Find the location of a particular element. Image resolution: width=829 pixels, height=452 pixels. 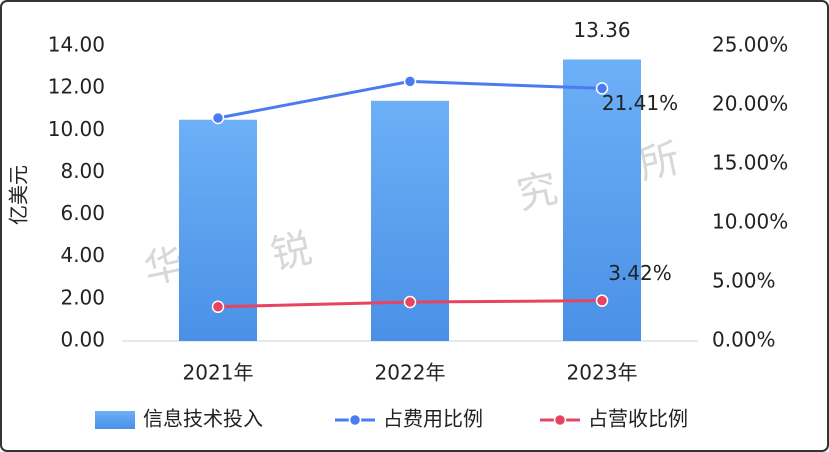

data-label: 3.42% is located at coordinates (640, 273).